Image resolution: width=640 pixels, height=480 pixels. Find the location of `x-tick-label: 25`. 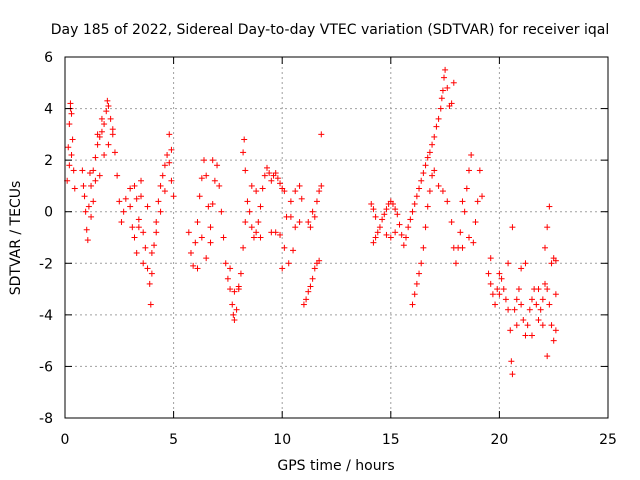

x-tick-label: 25 is located at coordinates (608, 440).